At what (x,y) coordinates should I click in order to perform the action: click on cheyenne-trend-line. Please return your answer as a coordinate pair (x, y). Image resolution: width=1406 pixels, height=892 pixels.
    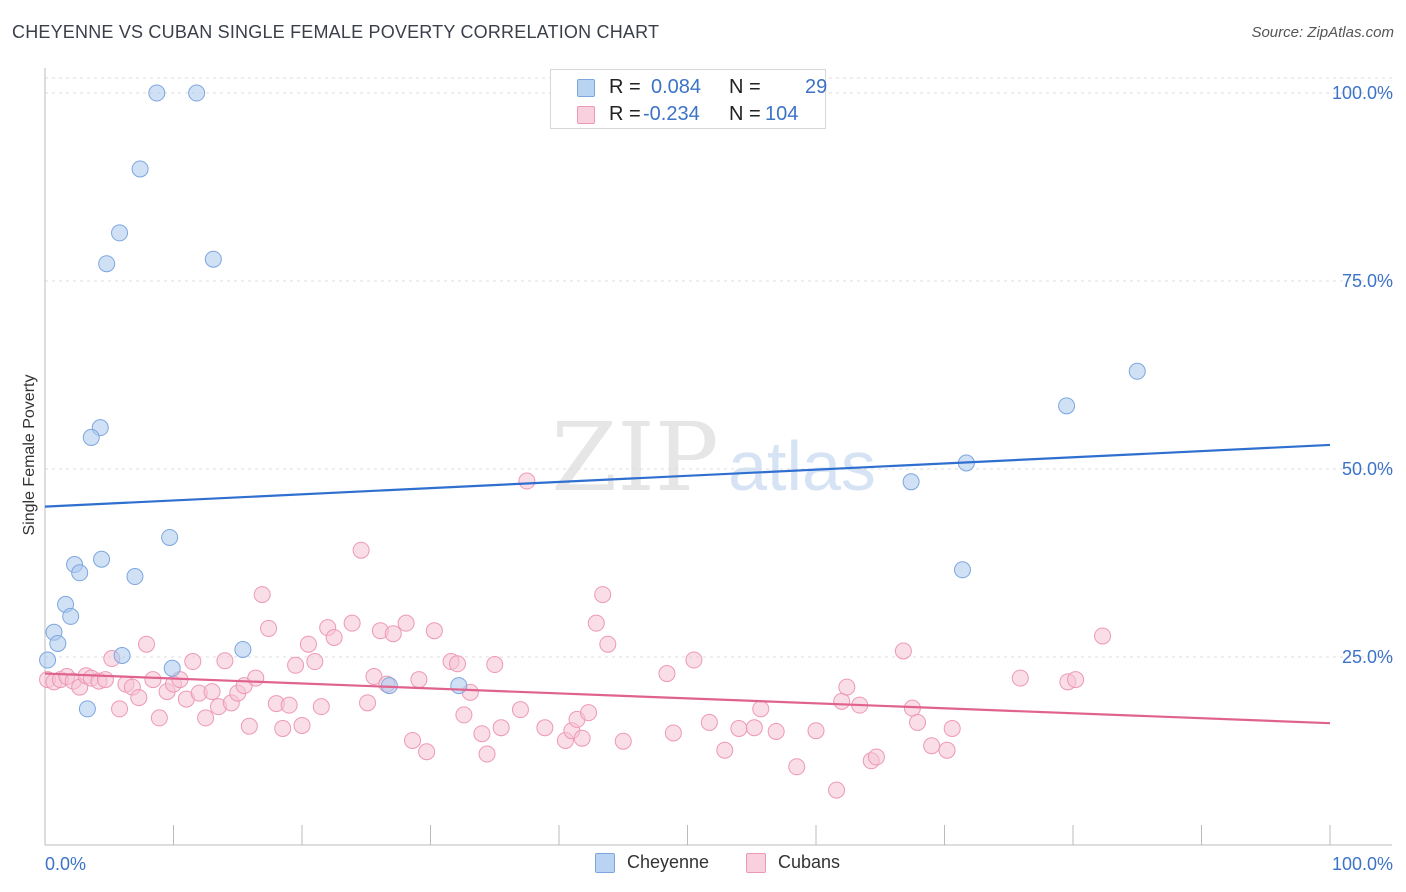
    Looking at the image, I should click on (687, 475).